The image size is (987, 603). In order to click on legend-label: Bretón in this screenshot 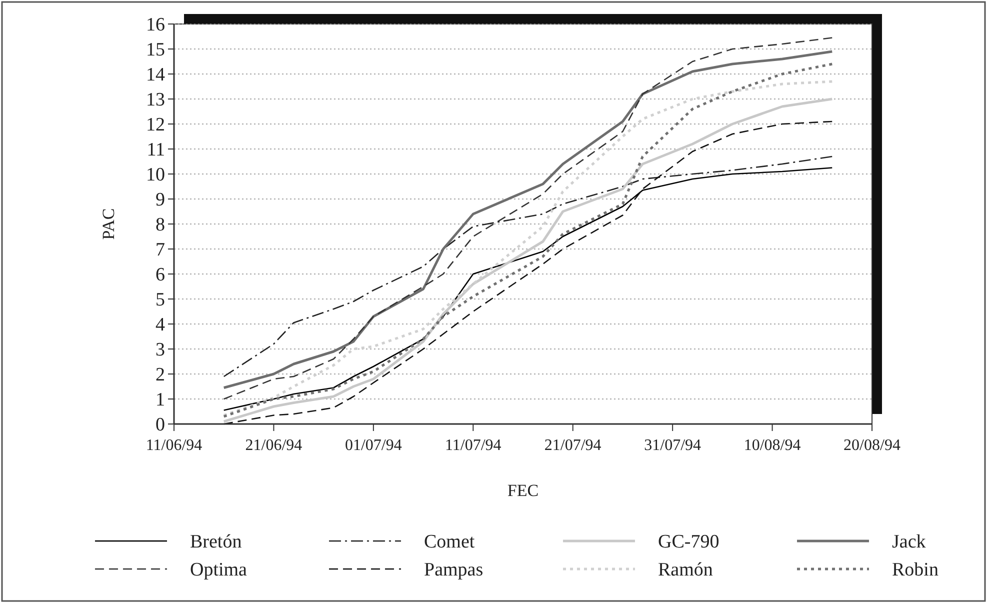, I will do `click(216, 542)`.